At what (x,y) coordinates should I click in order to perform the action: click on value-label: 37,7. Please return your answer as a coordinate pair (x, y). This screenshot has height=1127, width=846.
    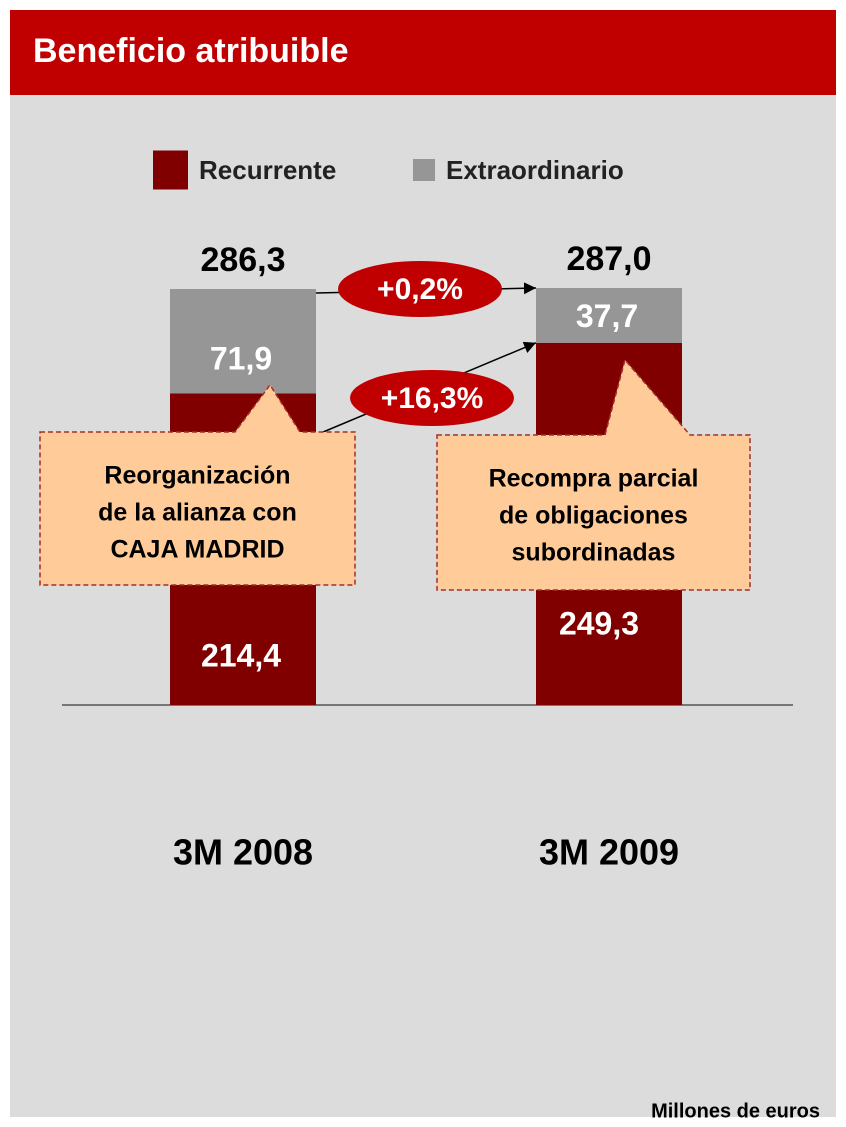
    Looking at the image, I should click on (607, 316).